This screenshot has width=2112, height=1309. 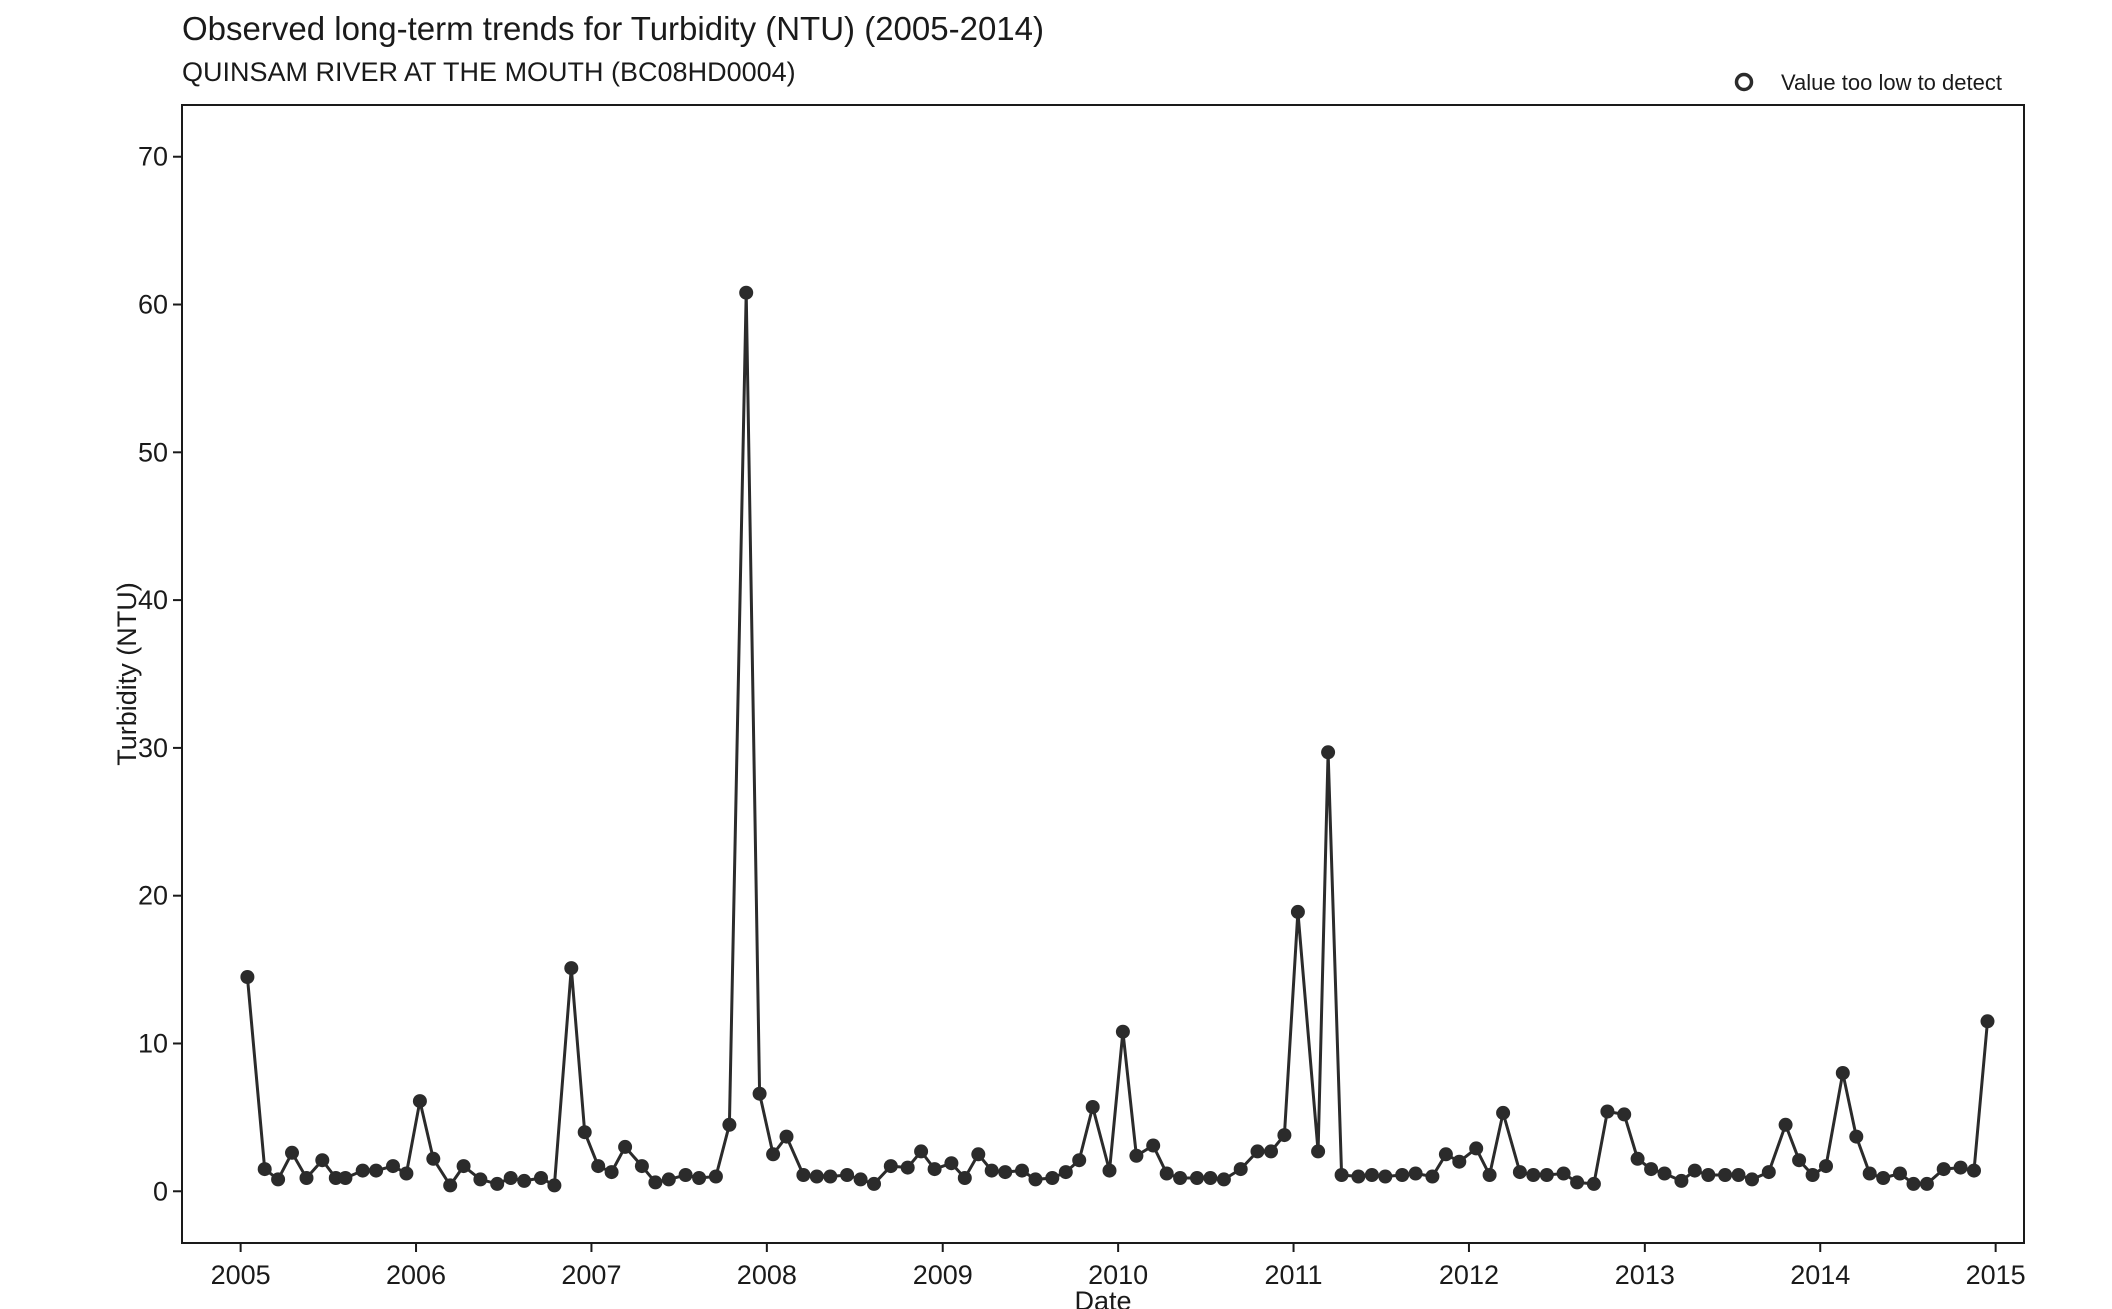 I want to click on x-tick-label: 2011, so click(x=1294, y=1275).